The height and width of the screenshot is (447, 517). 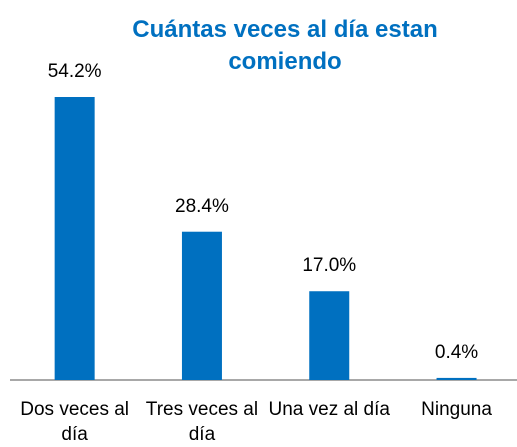 What do you see at coordinates (456, 352) in the screenshot?
I see `value-label: 0.4%` at bounding box center [456, 352].